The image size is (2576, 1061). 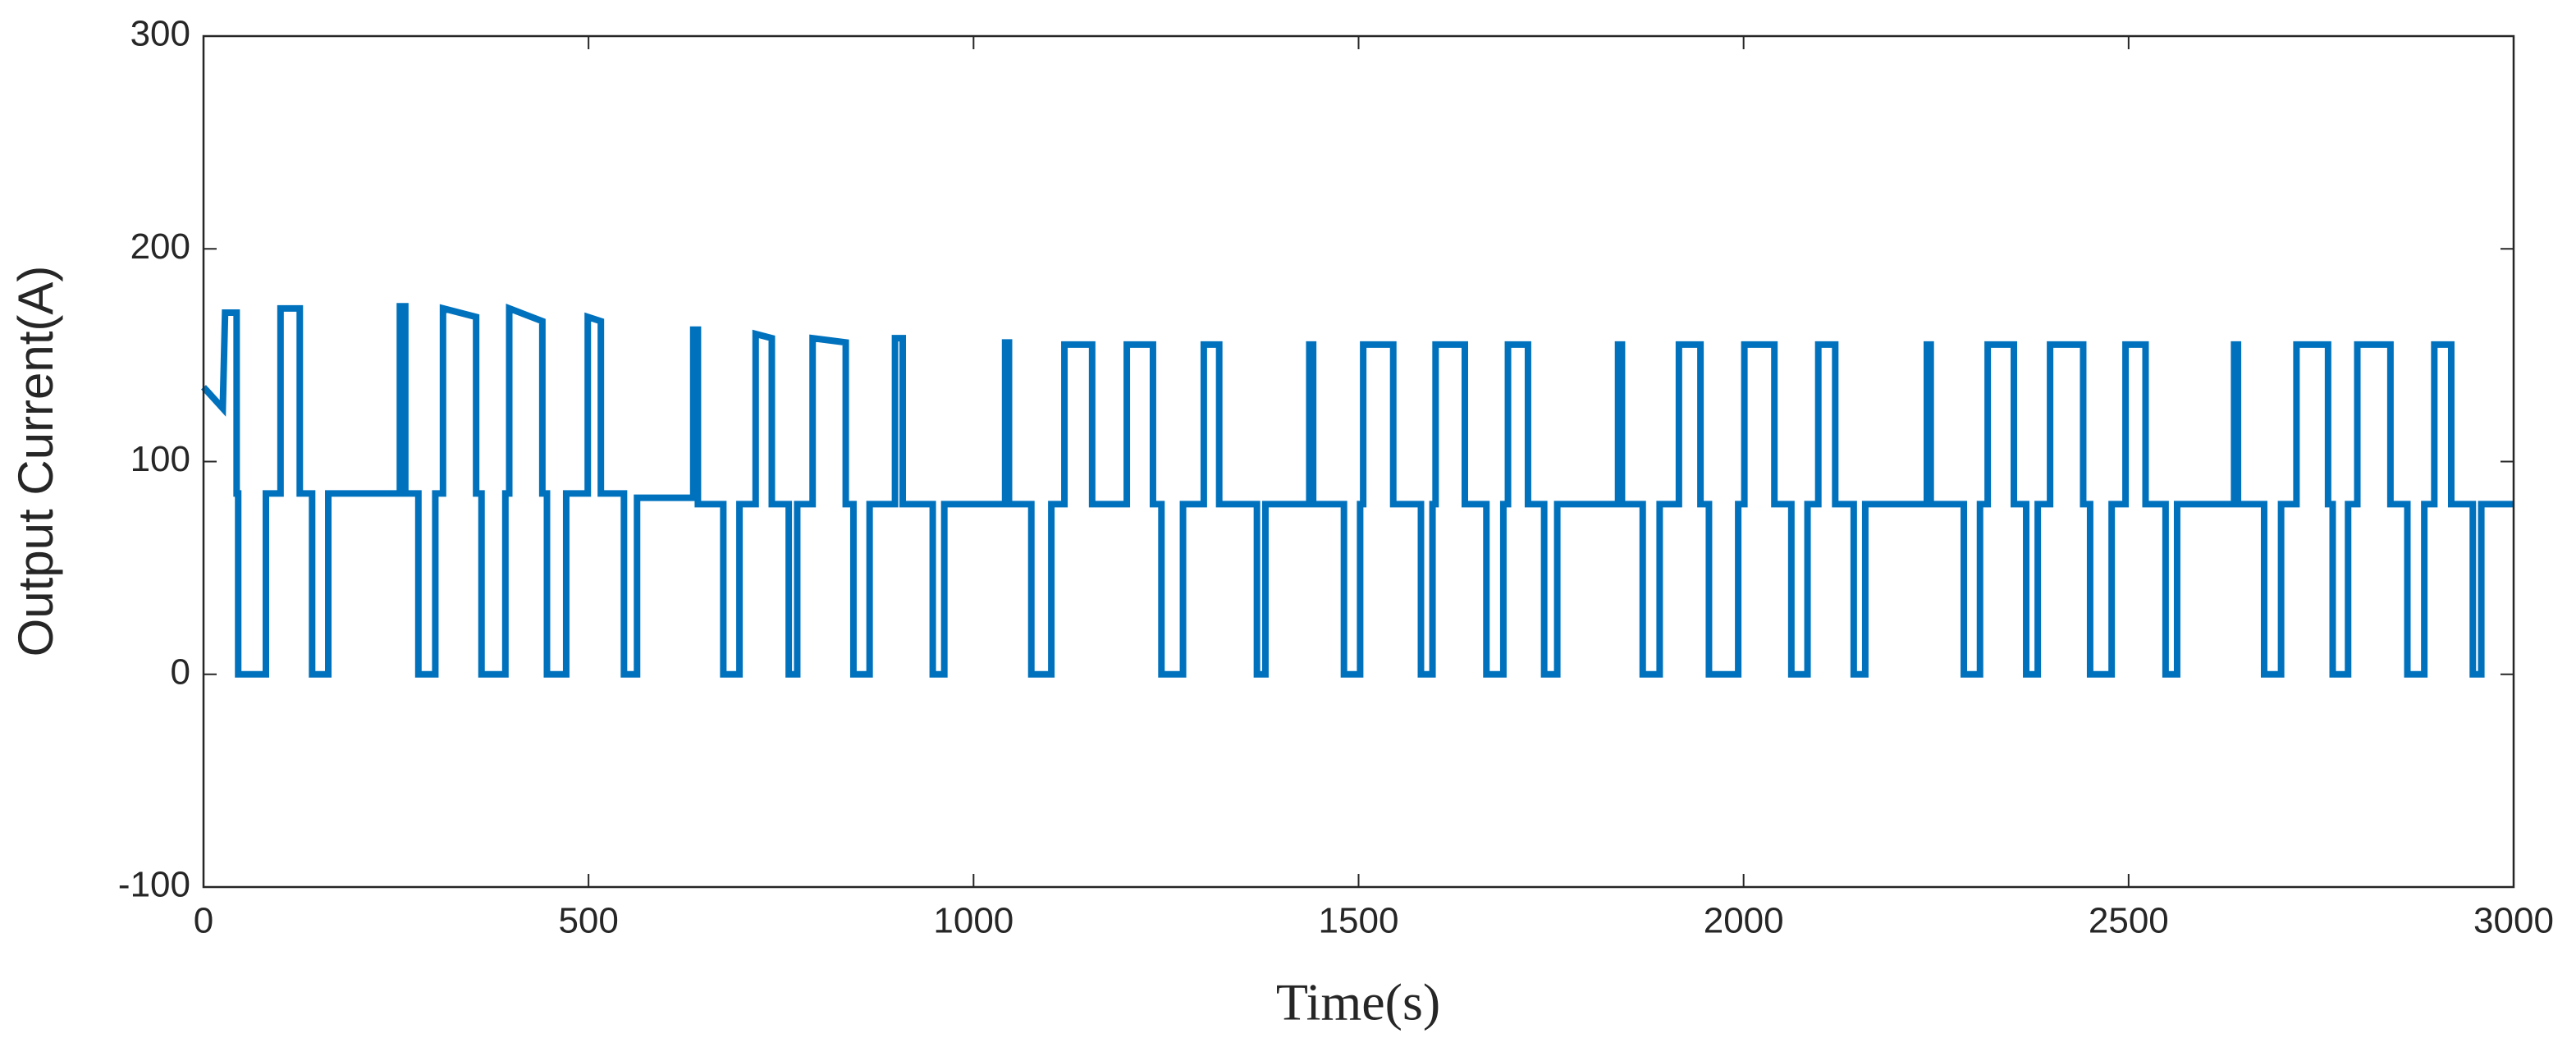 I want to click on y-tick-label: -100, so click(x=154, y=885).